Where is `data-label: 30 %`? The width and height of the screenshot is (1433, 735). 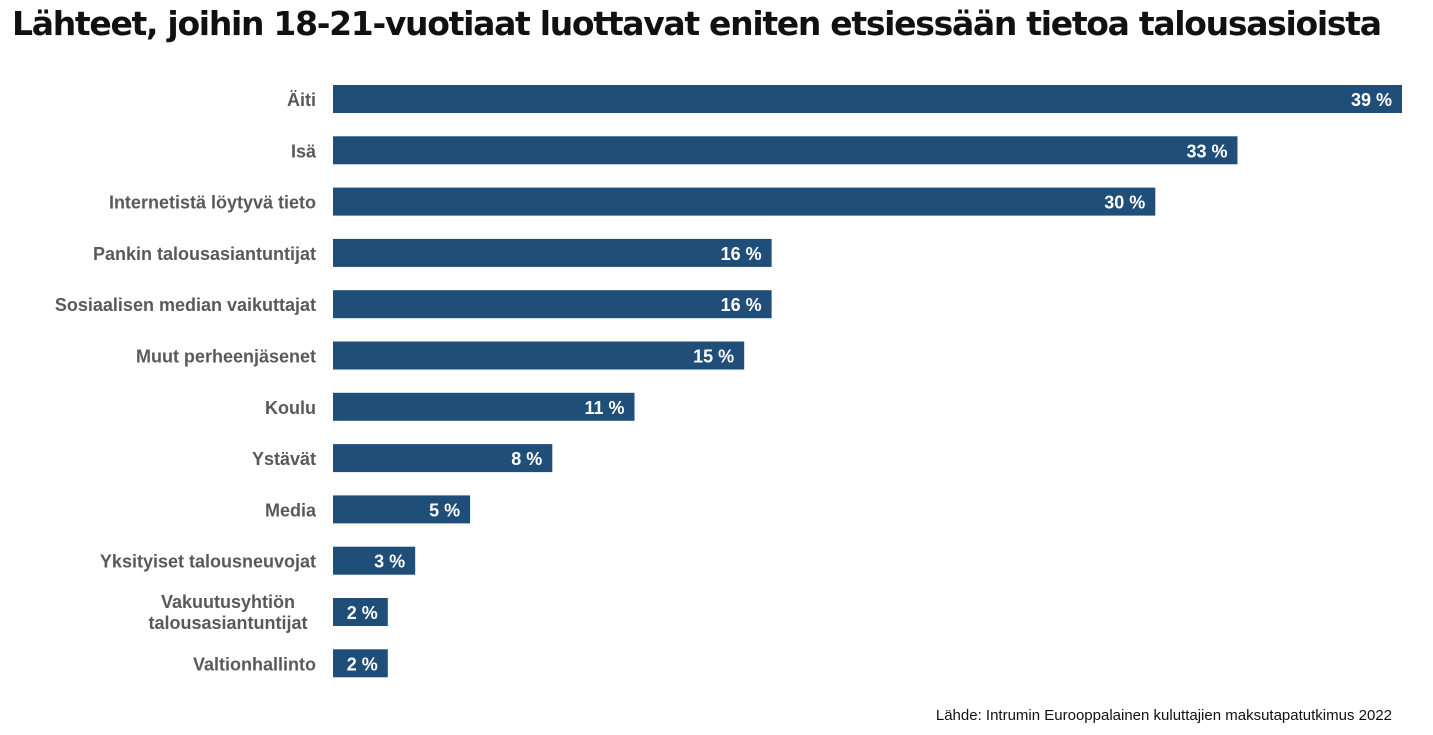 data-label: 30 % is located at coordinates (1124, 203).